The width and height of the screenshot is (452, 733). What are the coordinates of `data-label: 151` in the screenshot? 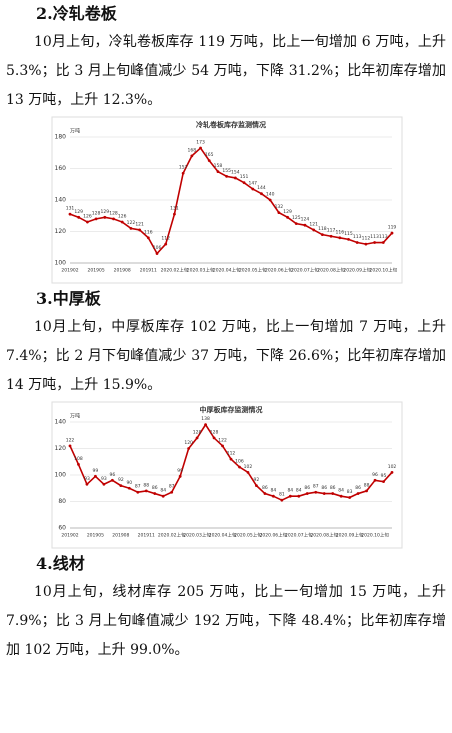 It's located at (244, 177).